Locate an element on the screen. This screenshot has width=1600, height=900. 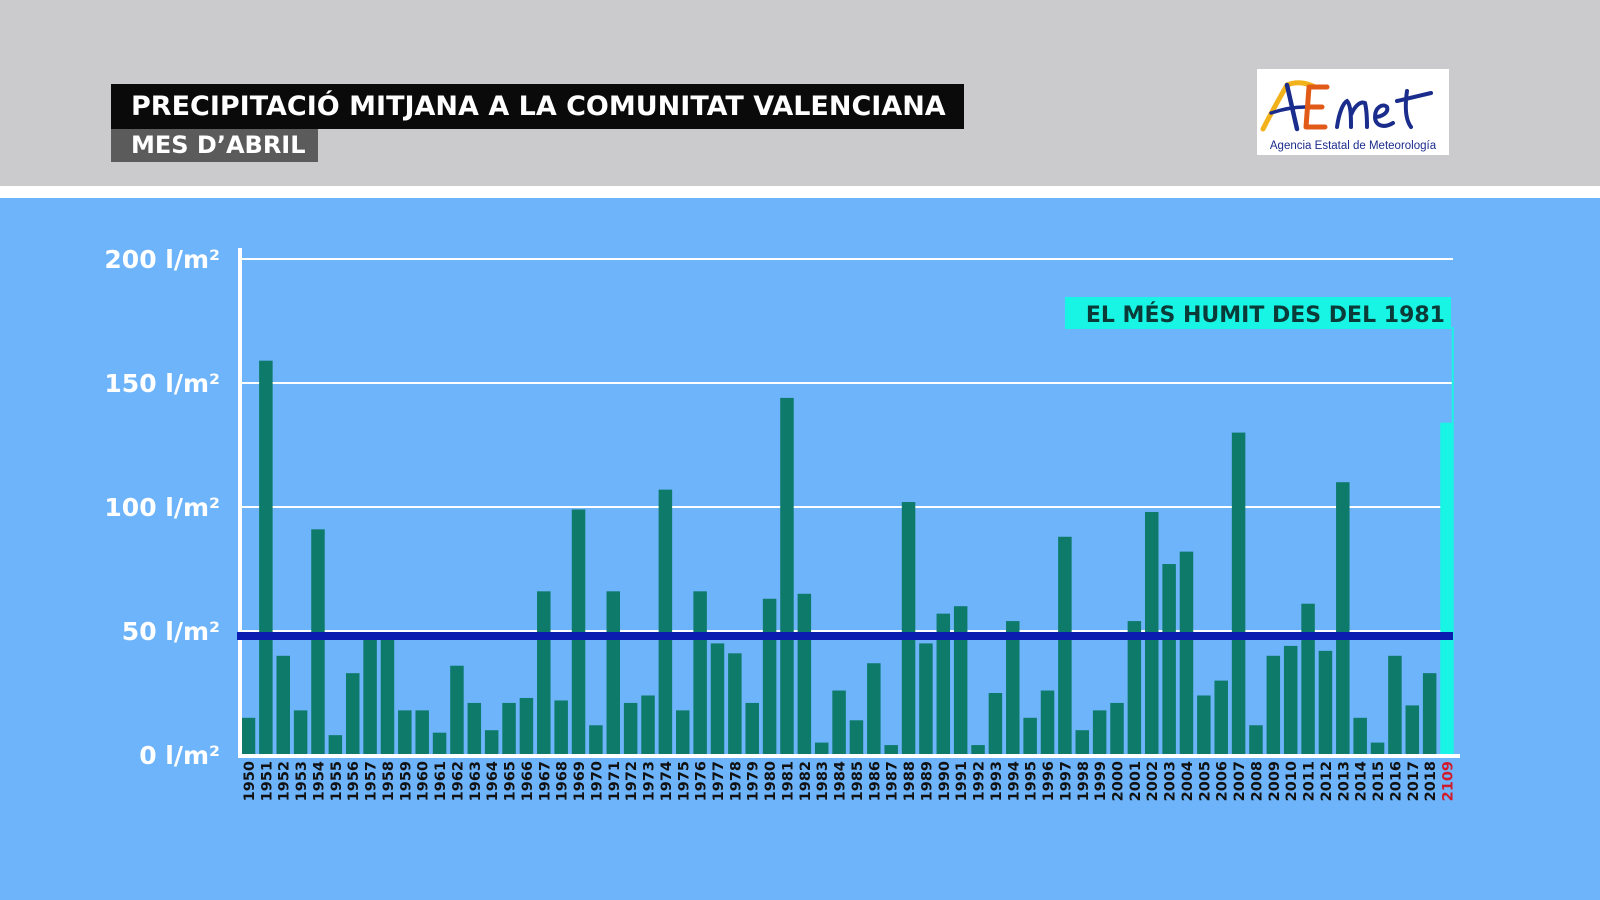
x-tick-label: 1967 is located at coordinates (545, 781).